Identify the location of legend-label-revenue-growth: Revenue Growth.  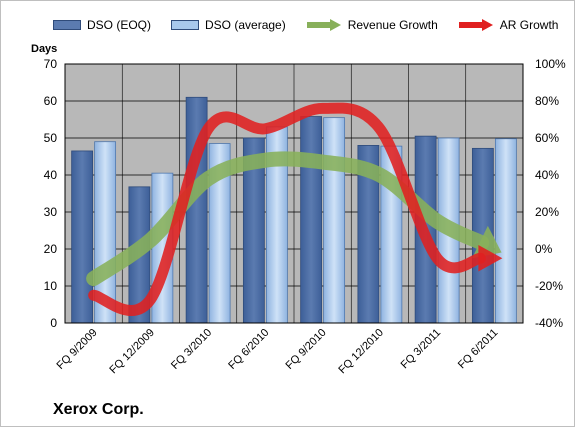
(392, 25).